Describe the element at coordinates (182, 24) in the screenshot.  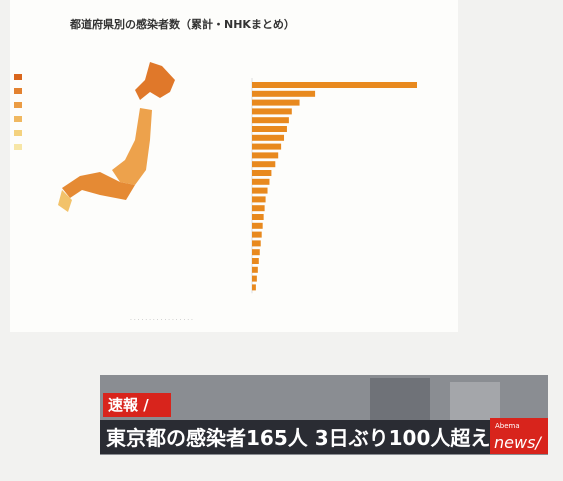
I see `chart-title: 都道府県別の感染者数（累計・NHKまとめ）` at that location.